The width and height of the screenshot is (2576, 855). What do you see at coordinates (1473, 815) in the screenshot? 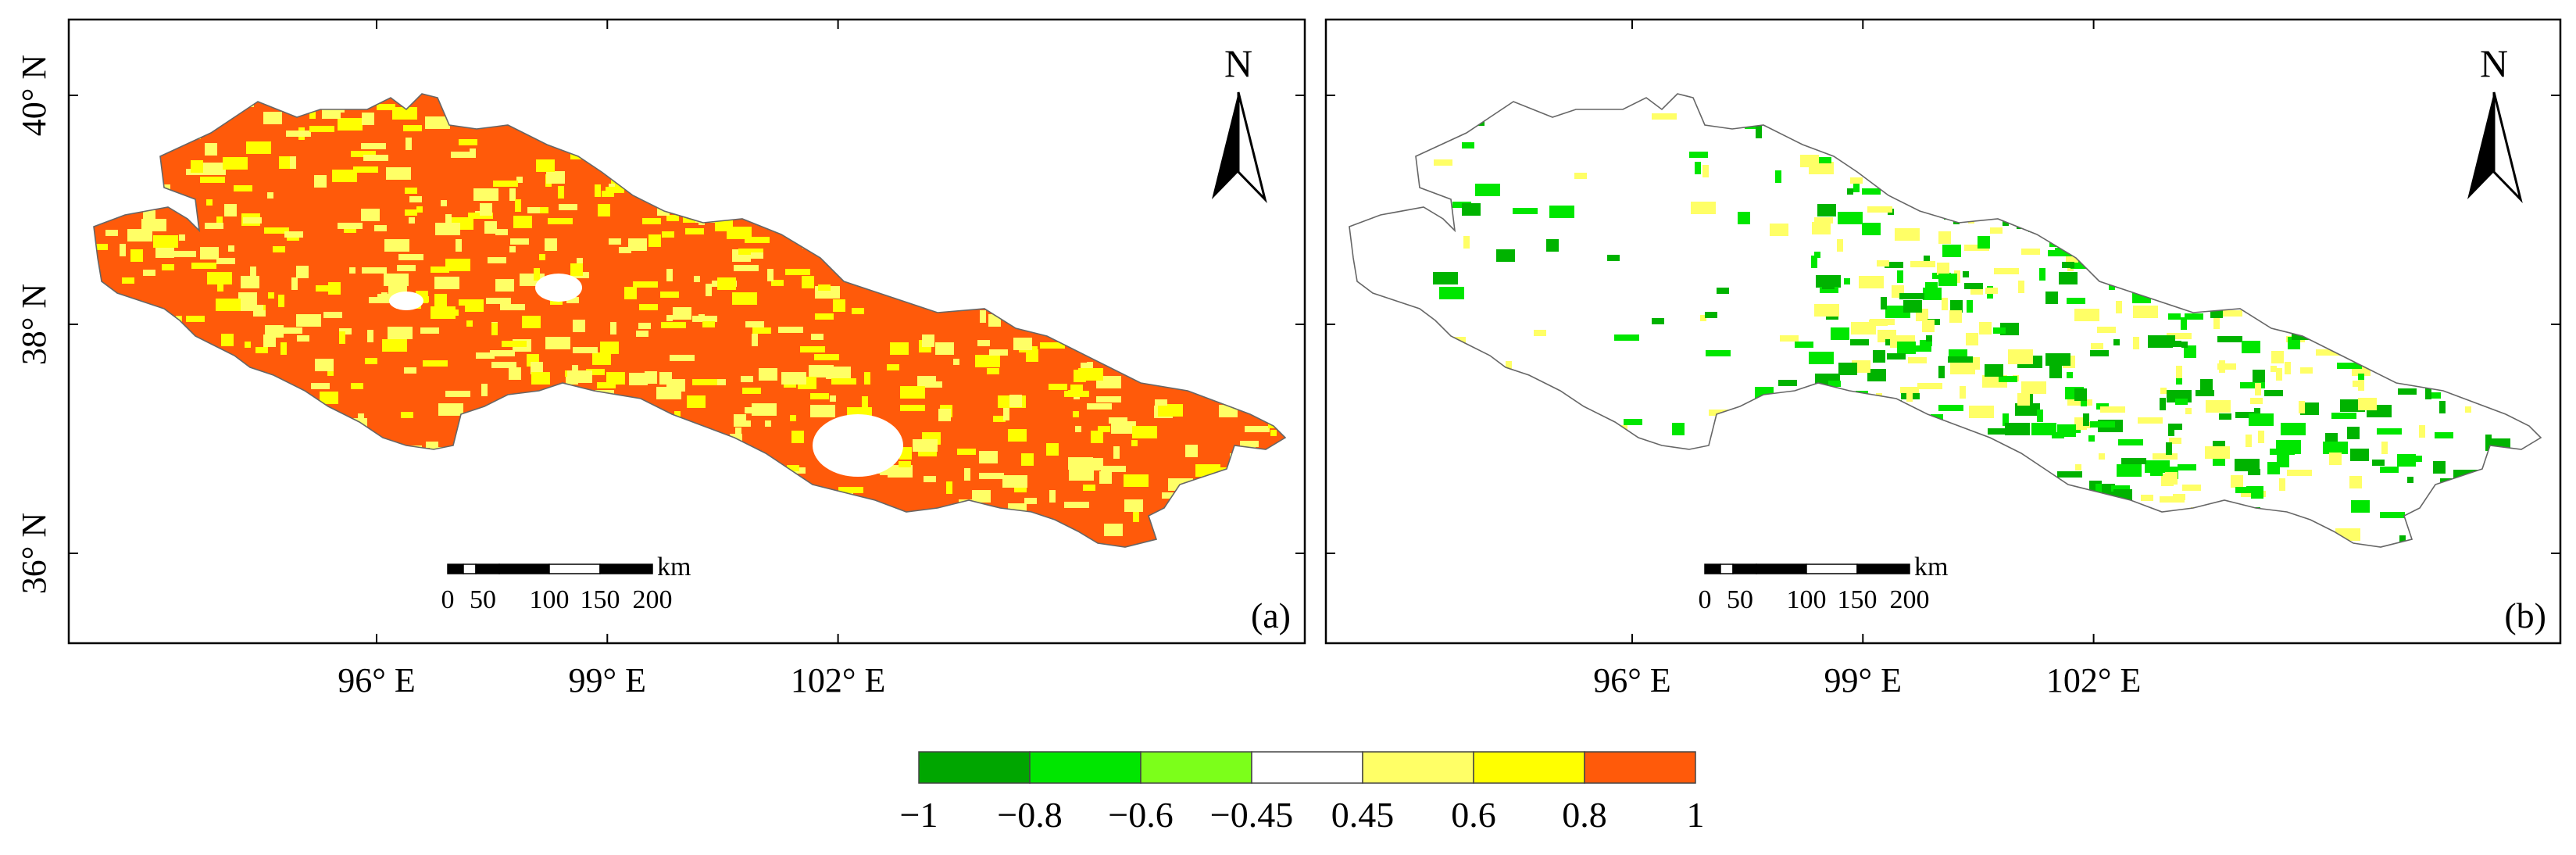
I see `legend-tick-label: 0.6` at bounding box center [1473, 815].